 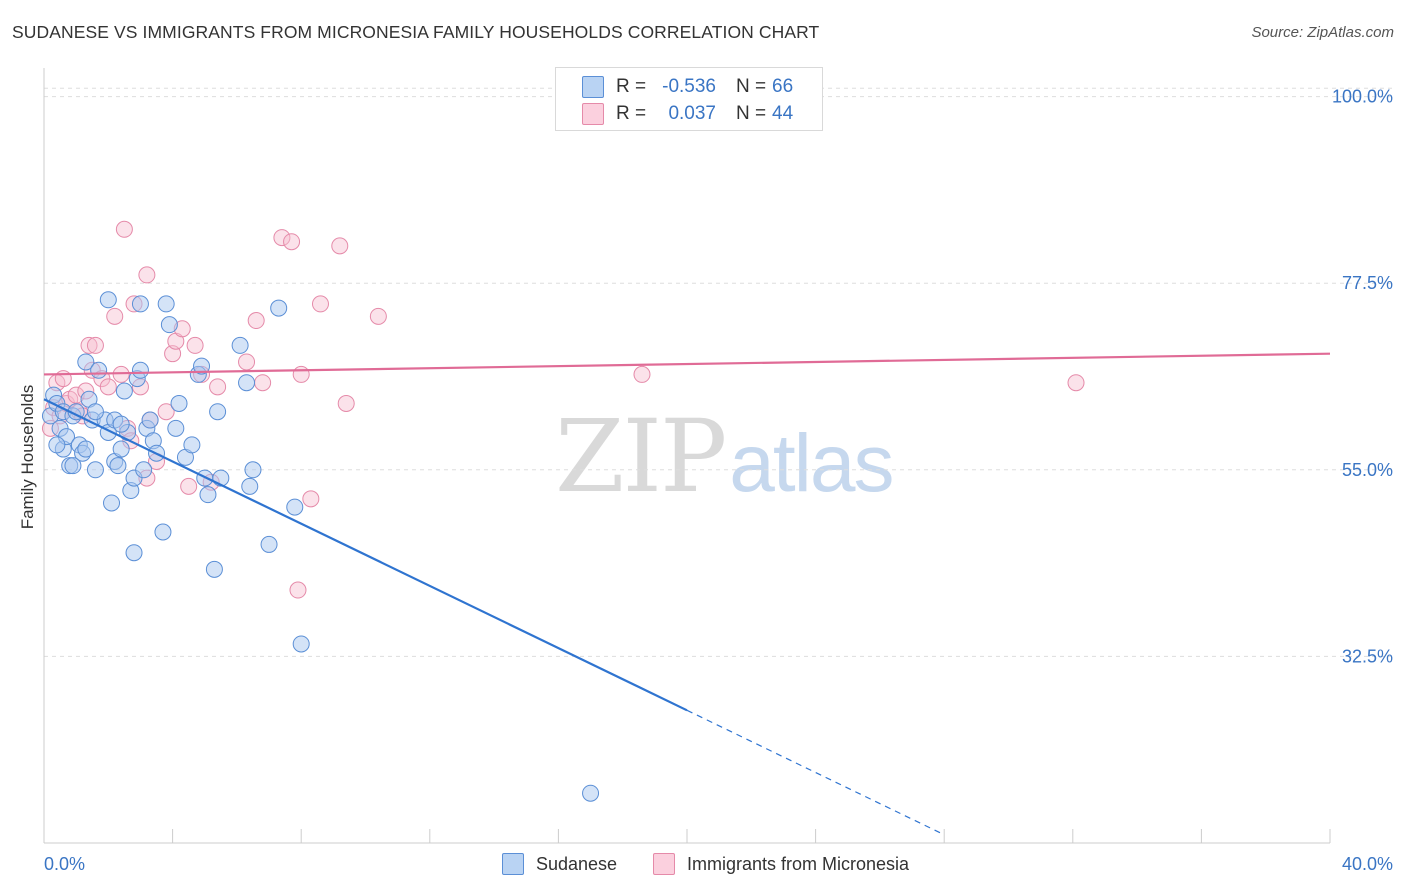 I want to click on micronesia-trend-line, so click(x=687, y=364).